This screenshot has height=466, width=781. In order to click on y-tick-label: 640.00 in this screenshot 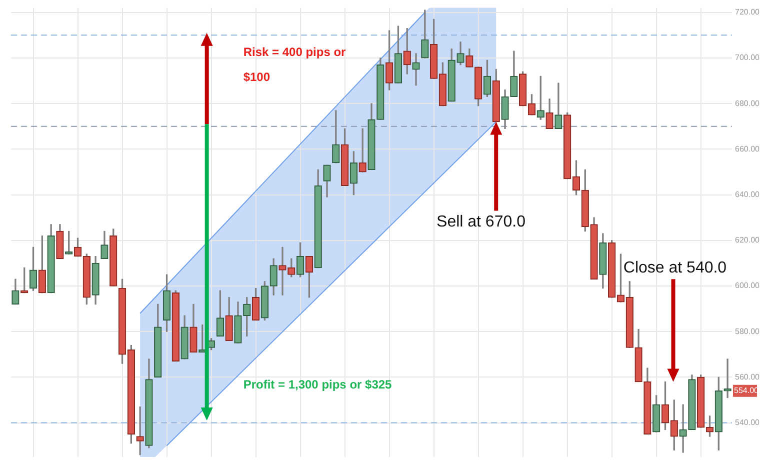, I will do `click(747, 194)`.